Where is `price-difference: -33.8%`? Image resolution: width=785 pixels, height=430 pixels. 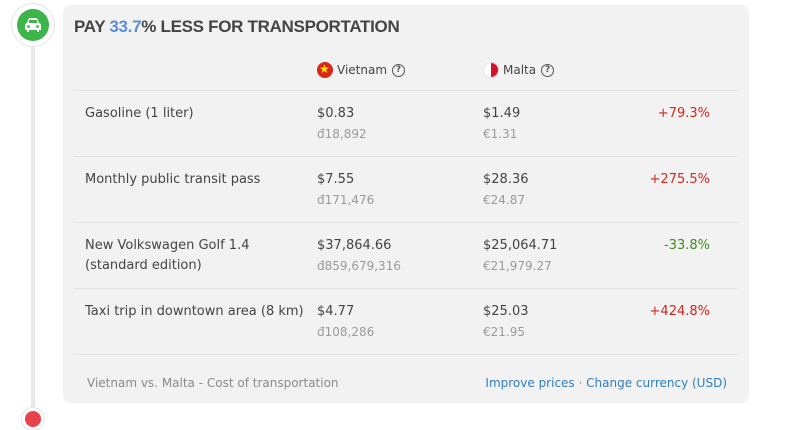
price-difference: -33.8% is located at coordinates (687, 245).